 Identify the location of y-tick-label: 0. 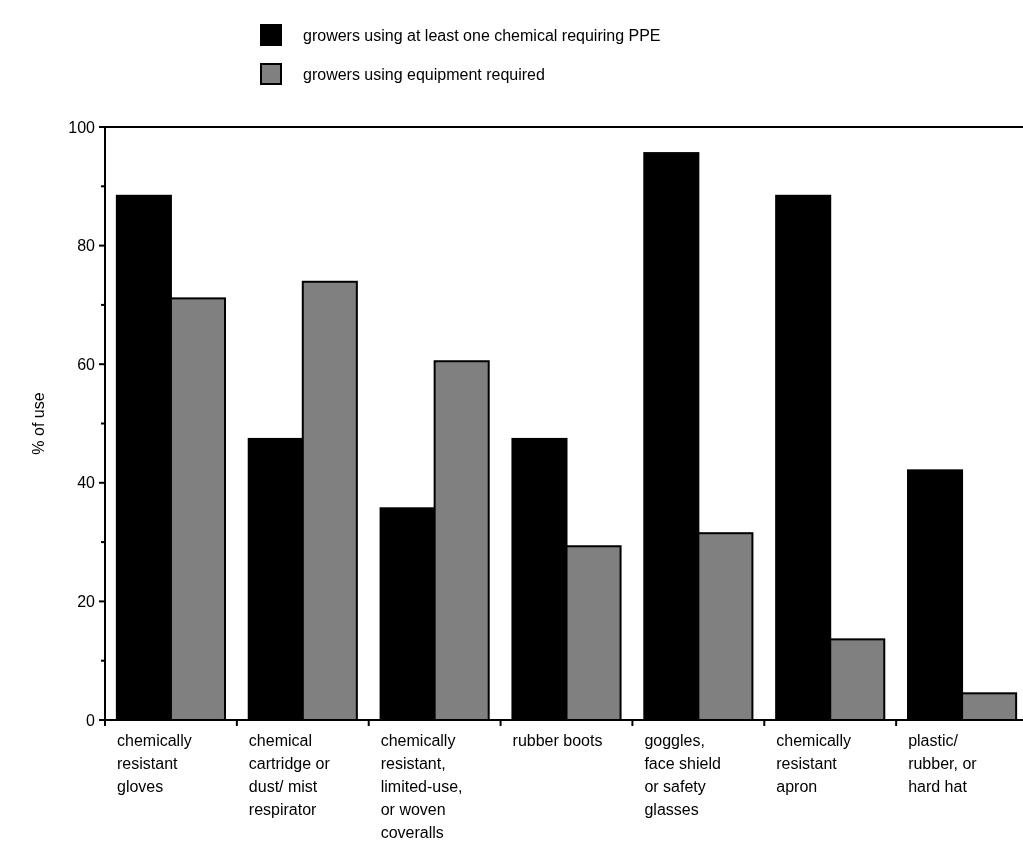
(91, 720).